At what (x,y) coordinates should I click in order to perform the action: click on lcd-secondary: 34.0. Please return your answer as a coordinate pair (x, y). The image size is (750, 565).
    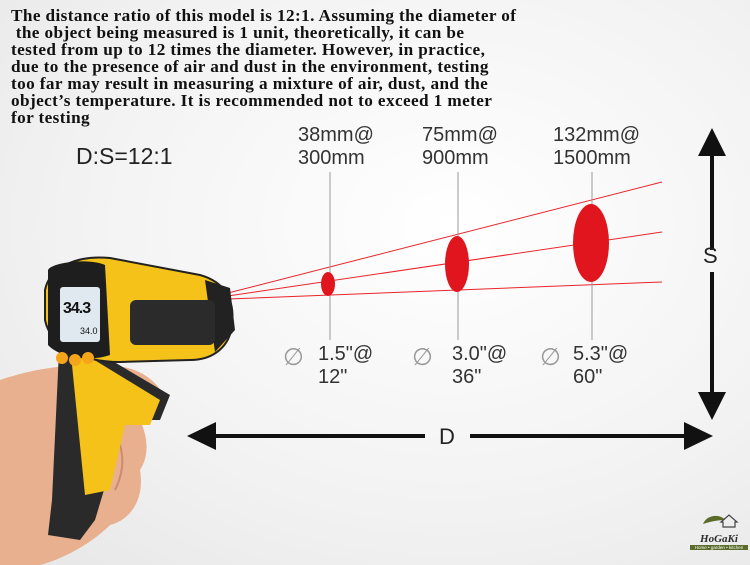
    Looking at the image, I should click on (89, 331).